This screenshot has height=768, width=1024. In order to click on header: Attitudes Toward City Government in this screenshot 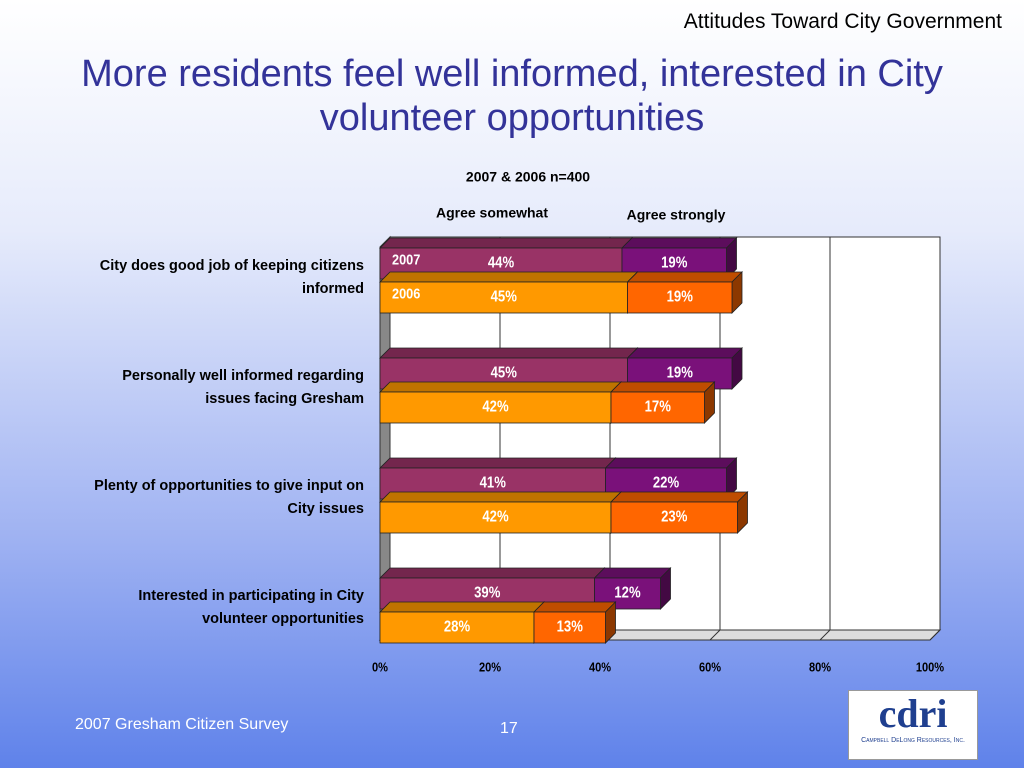, I will do `click(842, 21)`.